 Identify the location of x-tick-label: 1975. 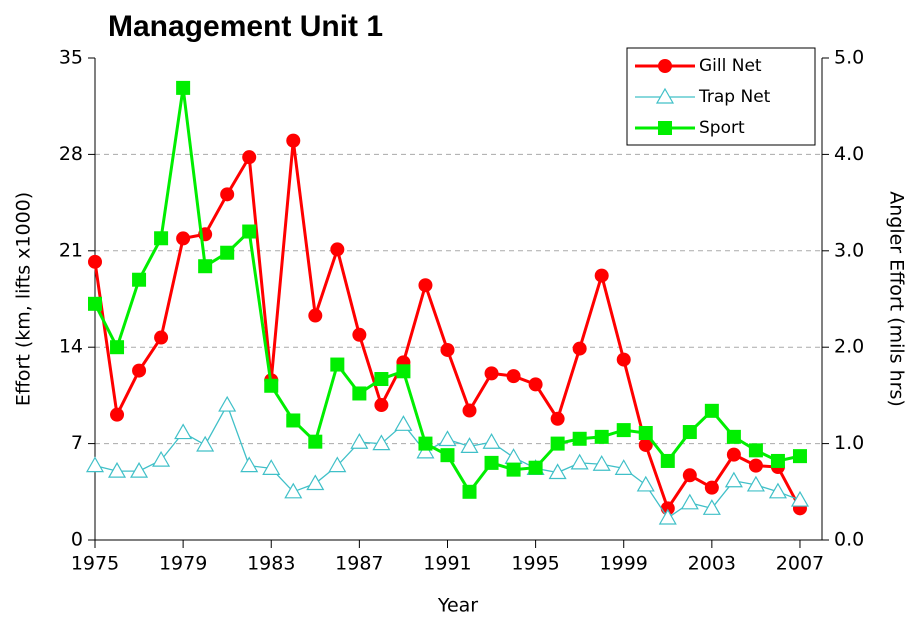
(95, 564).